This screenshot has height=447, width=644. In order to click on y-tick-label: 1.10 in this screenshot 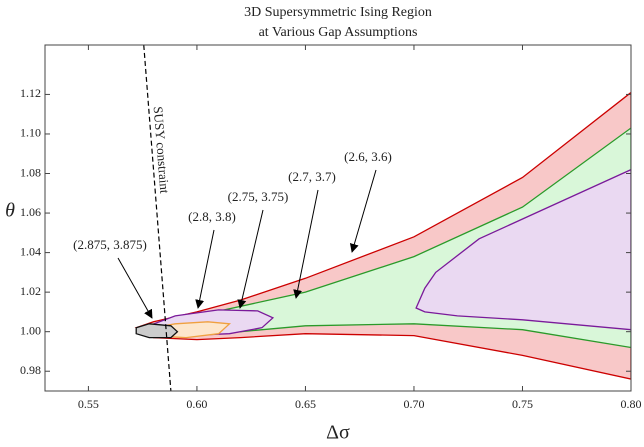, I will do `click(30, 133)`.